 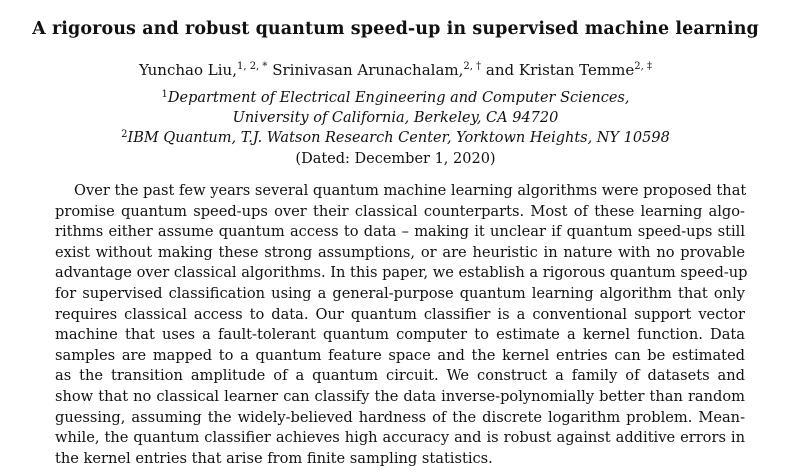 What do you see at coordinates (252, 66) in the screenshot?
I see `author-marks: 1, 2, *` at bounding box center [252, 66].